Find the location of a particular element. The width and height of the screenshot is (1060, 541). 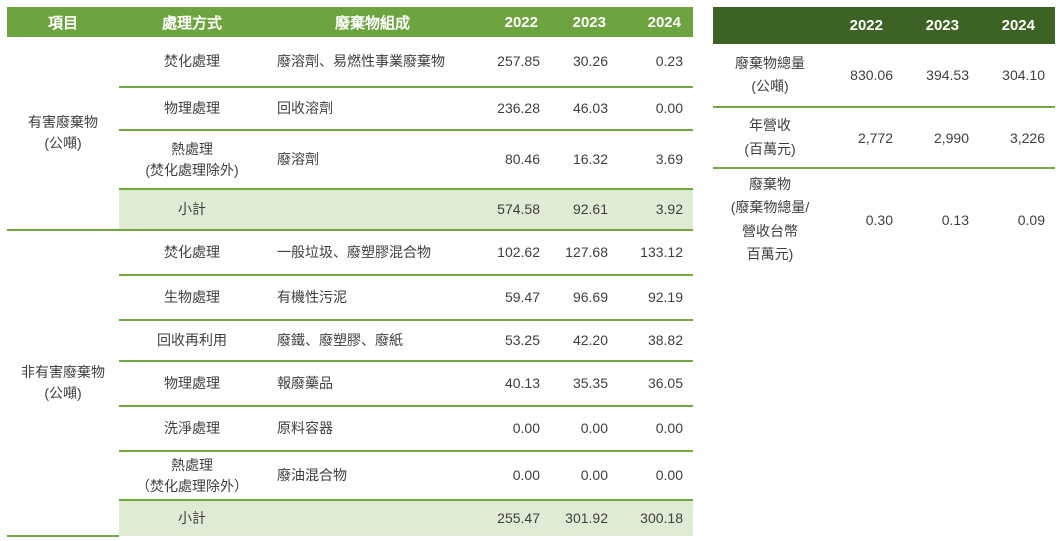

cell-value-2023: 2,990 is located at coordinates (941, 138).